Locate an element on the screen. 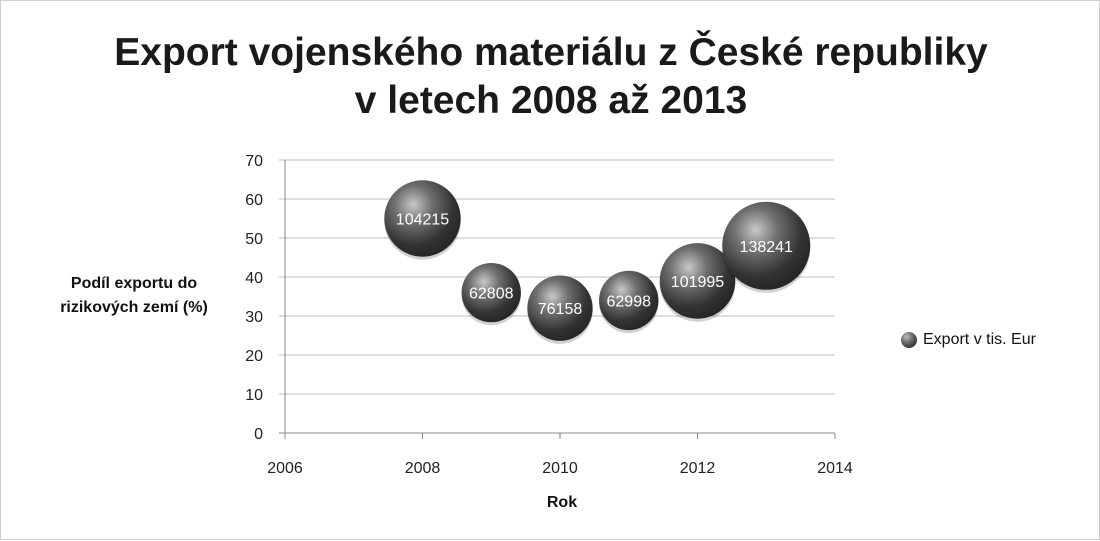 The image size is (1100, 541). y-tick-label: 60 is located at coordinates (254, 200).